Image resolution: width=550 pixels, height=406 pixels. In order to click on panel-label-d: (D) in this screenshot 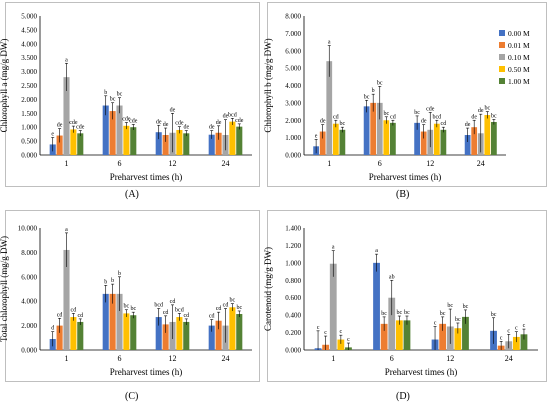, I will do `click(403, 396)`.